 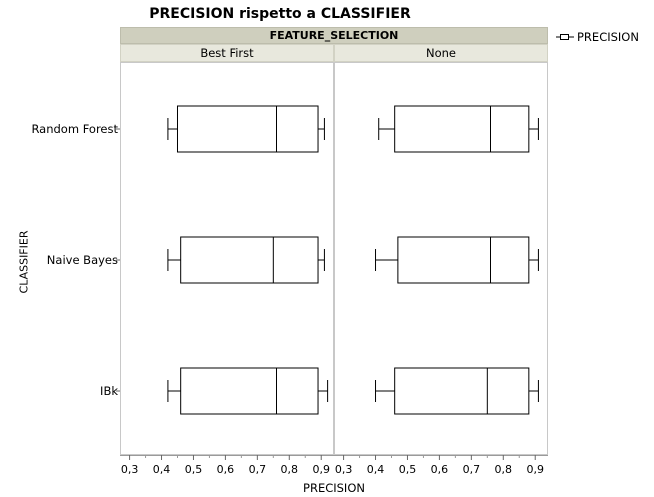 What do you see at coordinates (608, 37) in the screenshot?
I see `legend-label: PRECISION` at bounding box center [608, 37].